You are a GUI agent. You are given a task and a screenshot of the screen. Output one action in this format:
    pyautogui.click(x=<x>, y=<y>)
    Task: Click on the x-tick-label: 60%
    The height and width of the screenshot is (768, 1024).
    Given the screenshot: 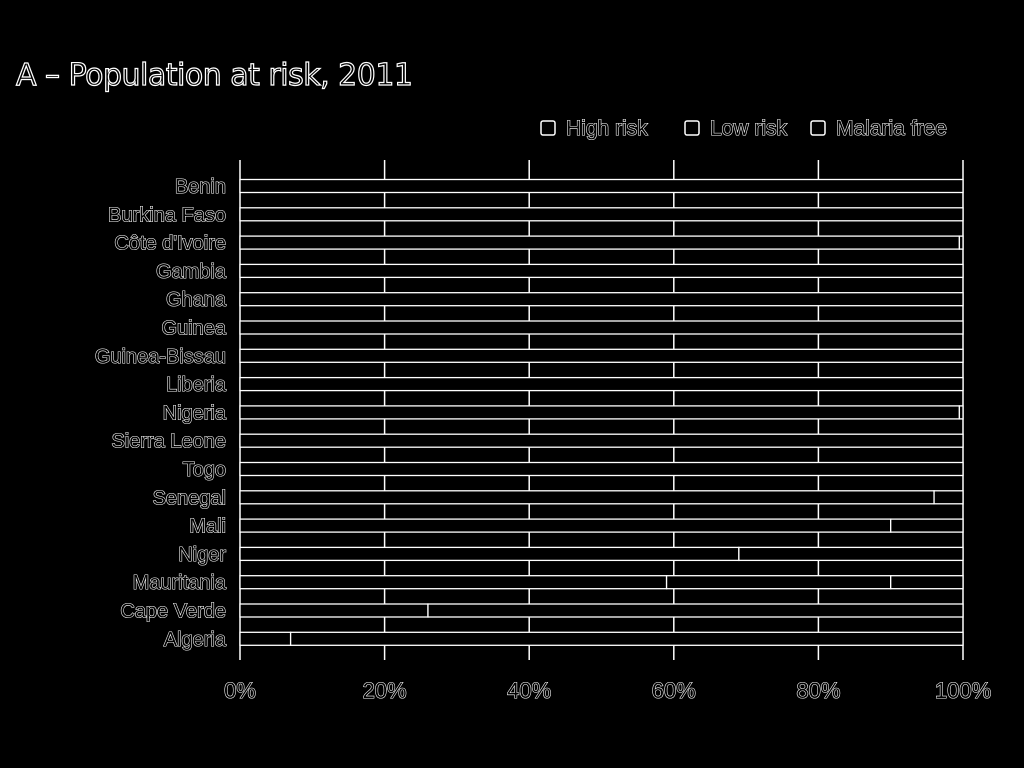 What is the action you would take?
    pyautogui.click(x=674, y=690)
    